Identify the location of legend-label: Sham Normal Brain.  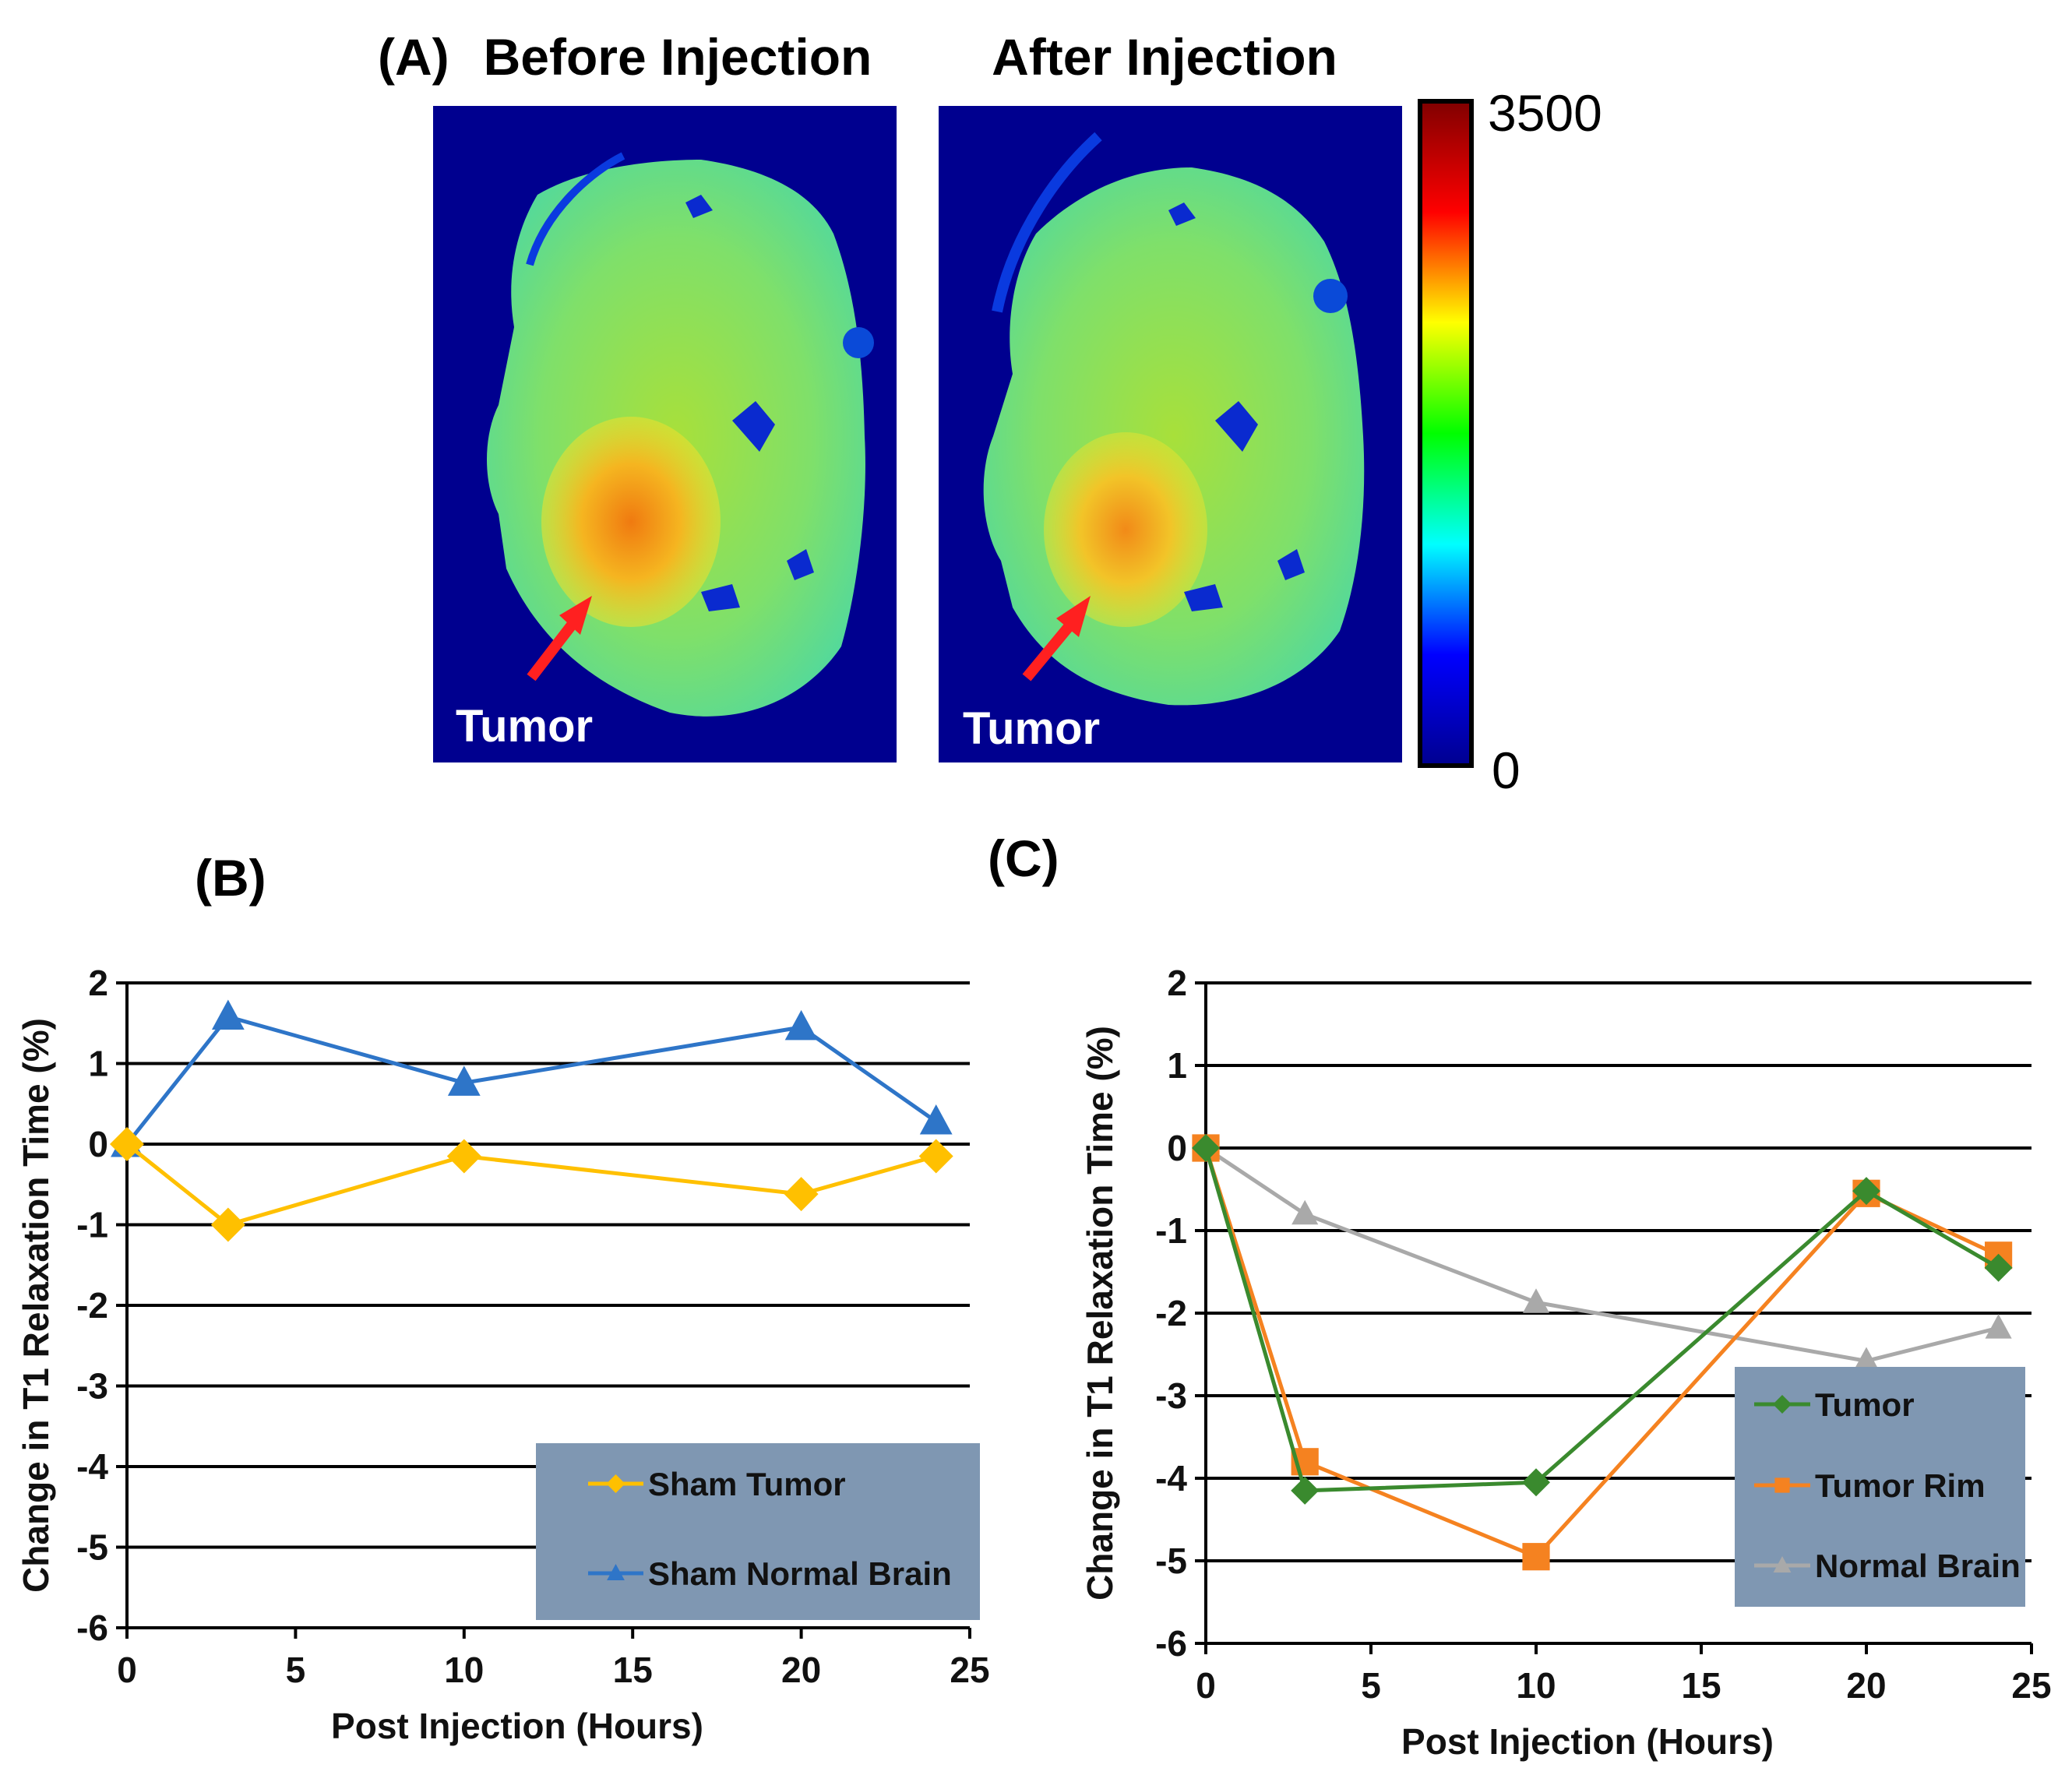
(800, 1573).